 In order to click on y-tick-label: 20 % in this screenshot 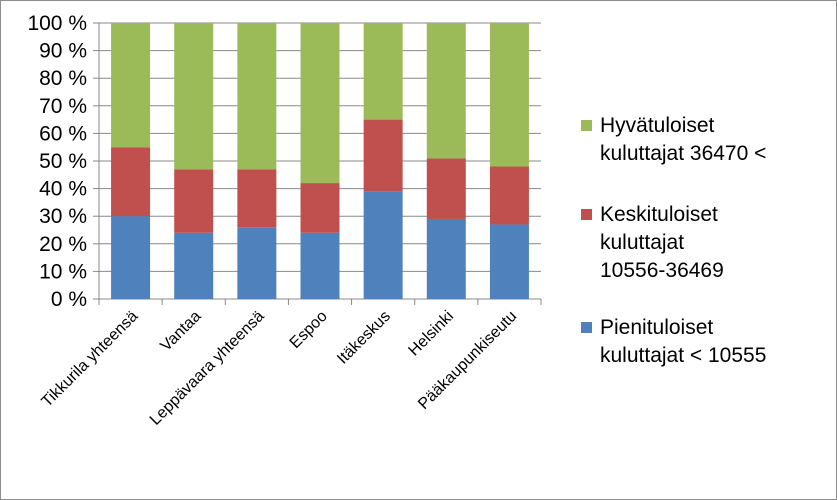, I will do `click(63, 244)`.